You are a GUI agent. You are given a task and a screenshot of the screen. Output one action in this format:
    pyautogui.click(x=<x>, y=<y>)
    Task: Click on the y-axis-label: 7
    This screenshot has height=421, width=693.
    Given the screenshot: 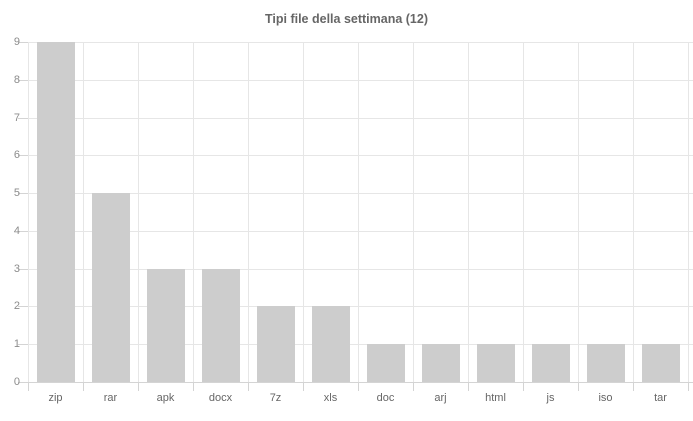 What is the action you would take?
    pyautogui.click(x=16, y=118)
    